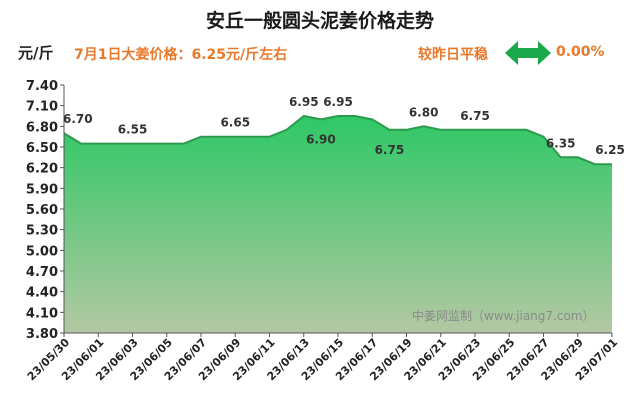 The image size is (640, 410). I want to click on data-label: 6.70, so click(78, 119).